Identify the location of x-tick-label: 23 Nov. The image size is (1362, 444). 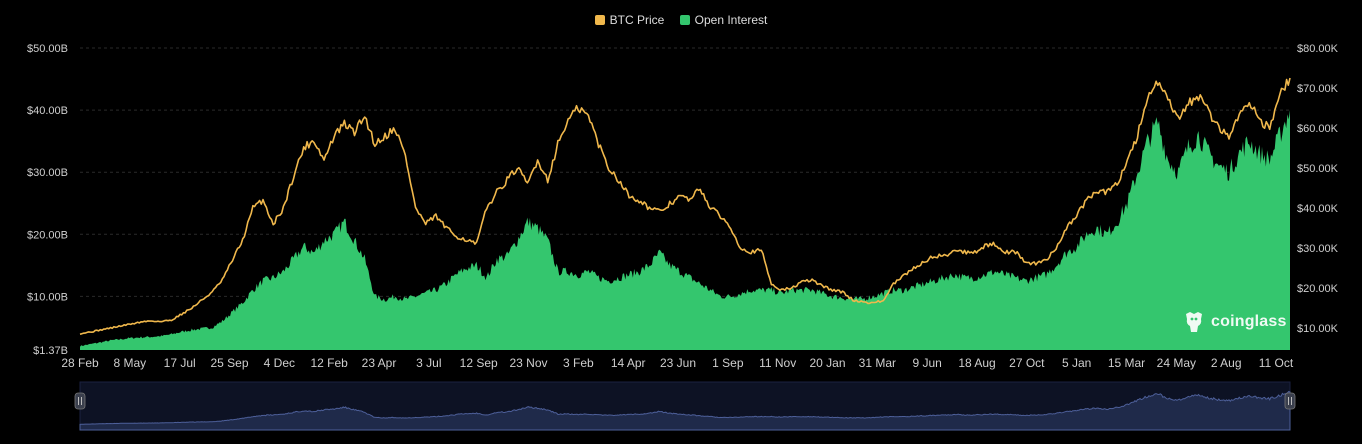
(528, 363).